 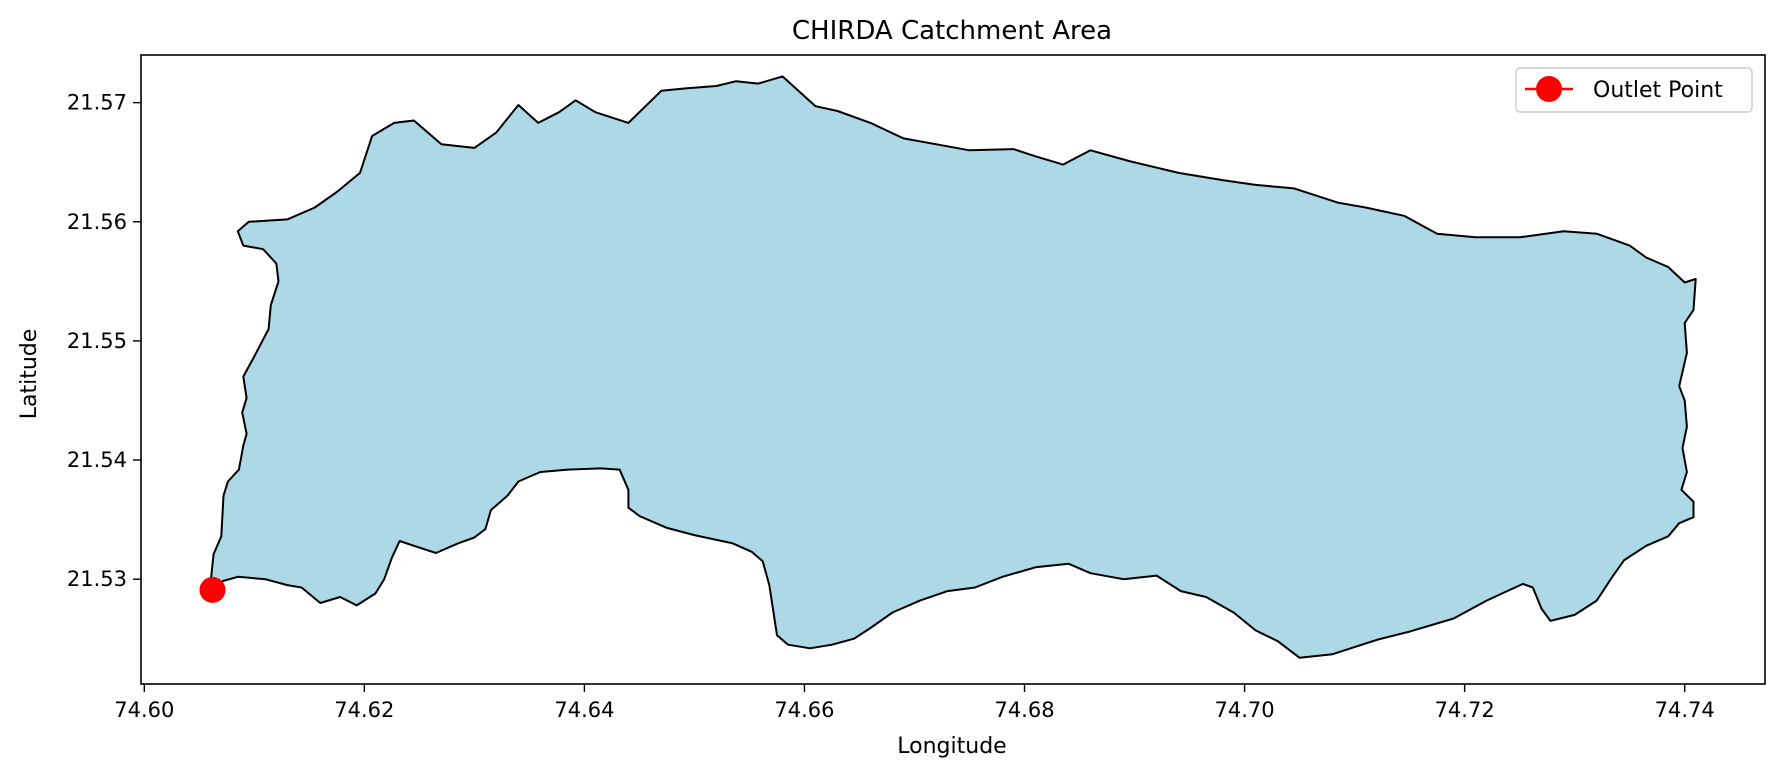 I want to click on x-tick-label: 74.70, so click(x=1245, y=710).